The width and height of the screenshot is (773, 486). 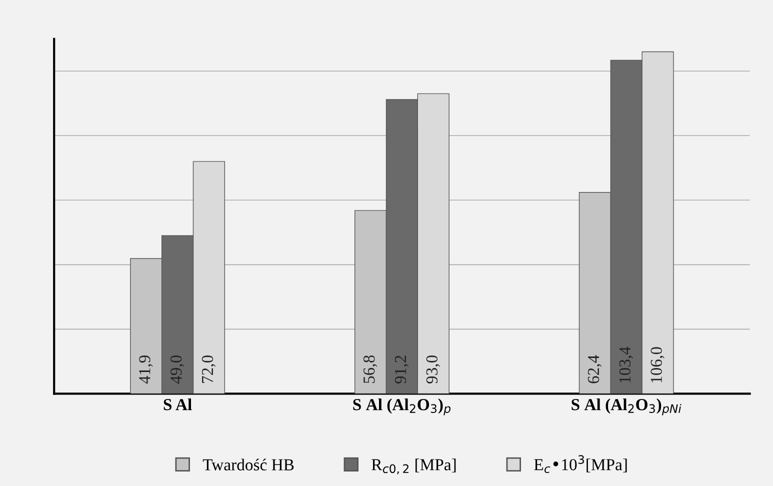 What do you see at coordinates (370, 369) in the screenshot?
I see `data-label: 56,8` at bounding box center [370, 369].